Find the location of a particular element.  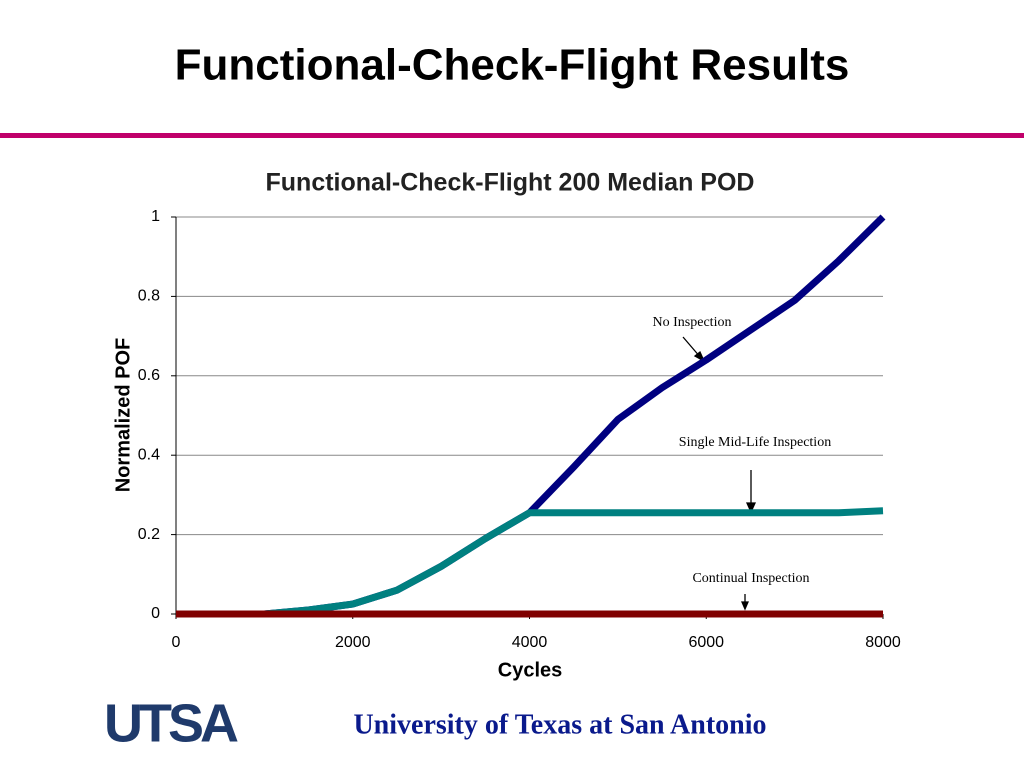

x-tick-label: 2000 is located at coordinates (353, 642).